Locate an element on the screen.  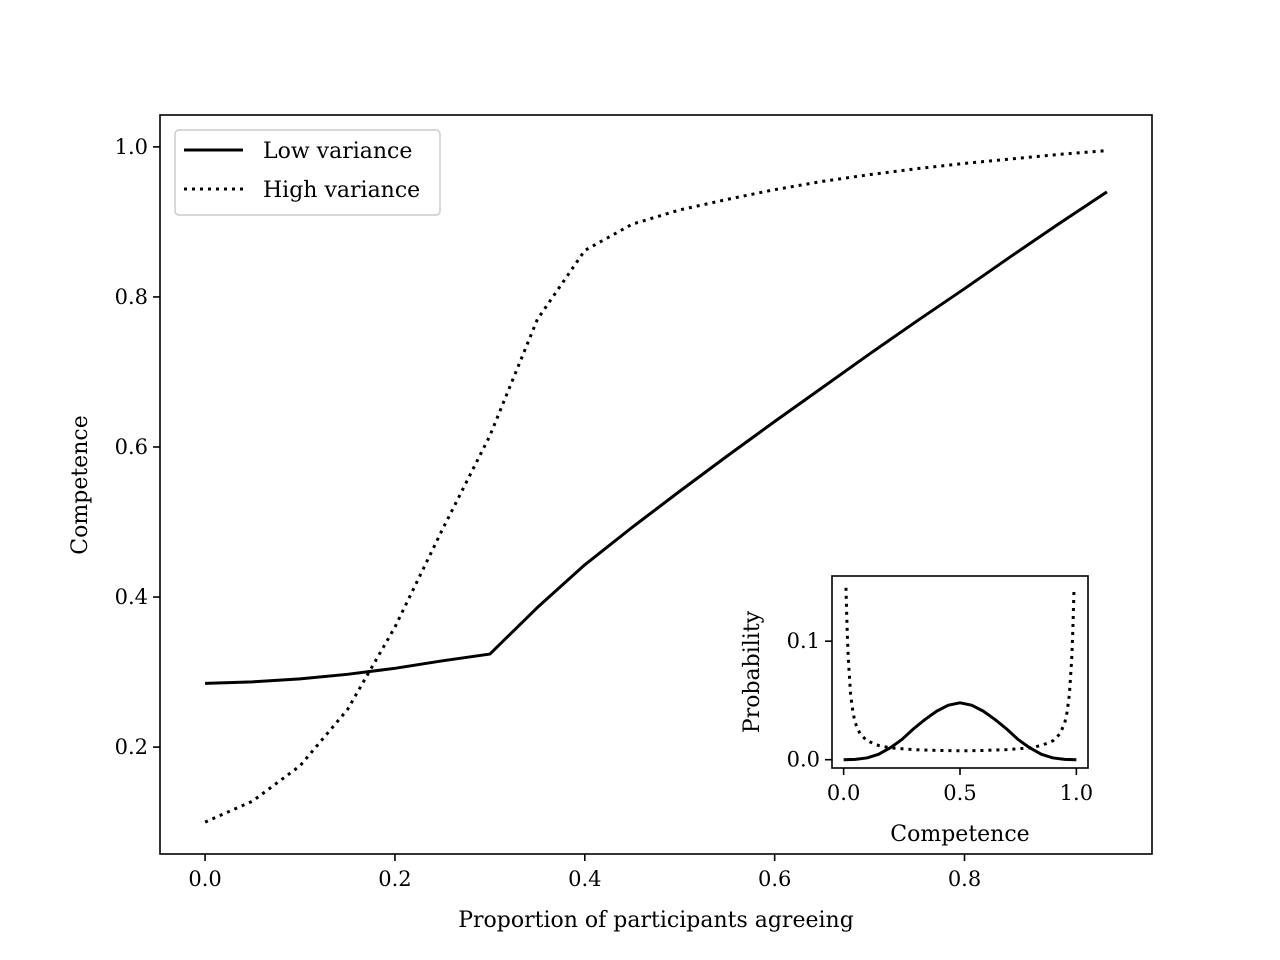
main-y-tick-label: 0.8 is located at coordinates (131, 297).